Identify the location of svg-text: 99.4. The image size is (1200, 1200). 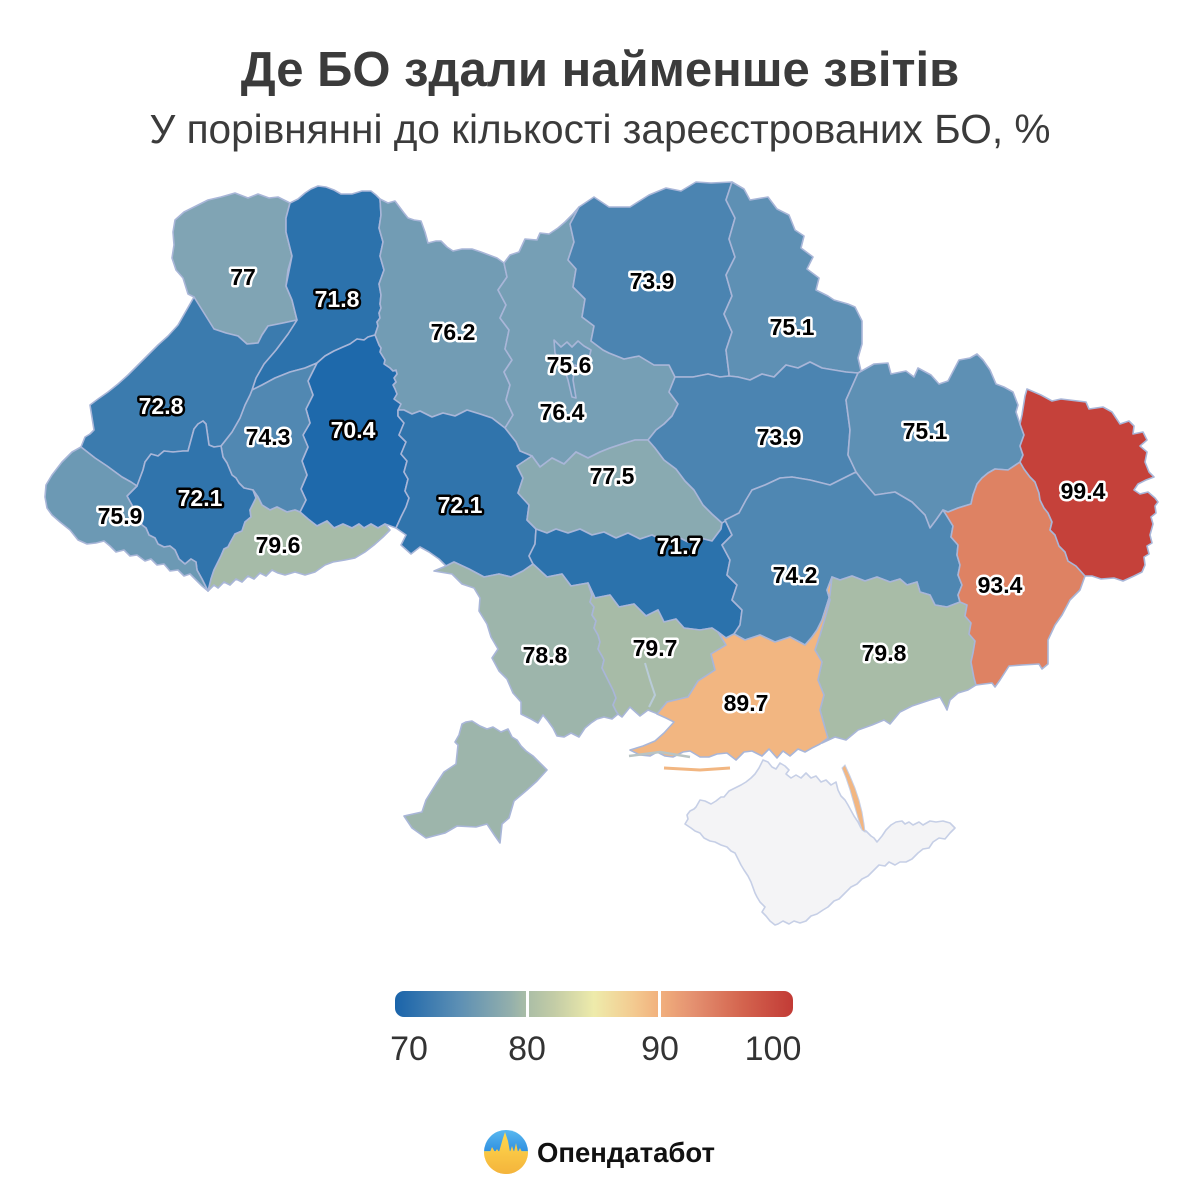
(1083, 491).